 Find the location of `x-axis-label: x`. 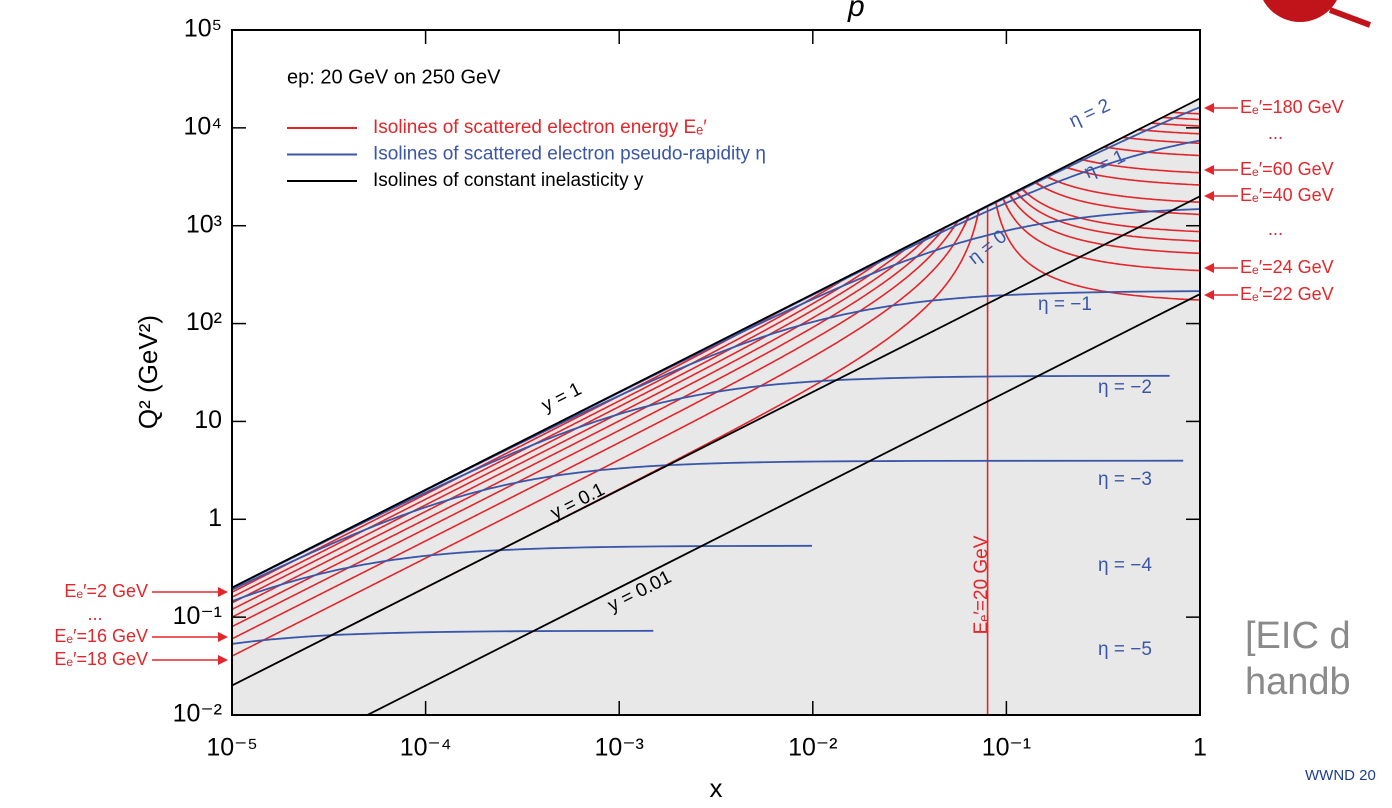

x-axis-label: x is located at coordinates (716, 788).